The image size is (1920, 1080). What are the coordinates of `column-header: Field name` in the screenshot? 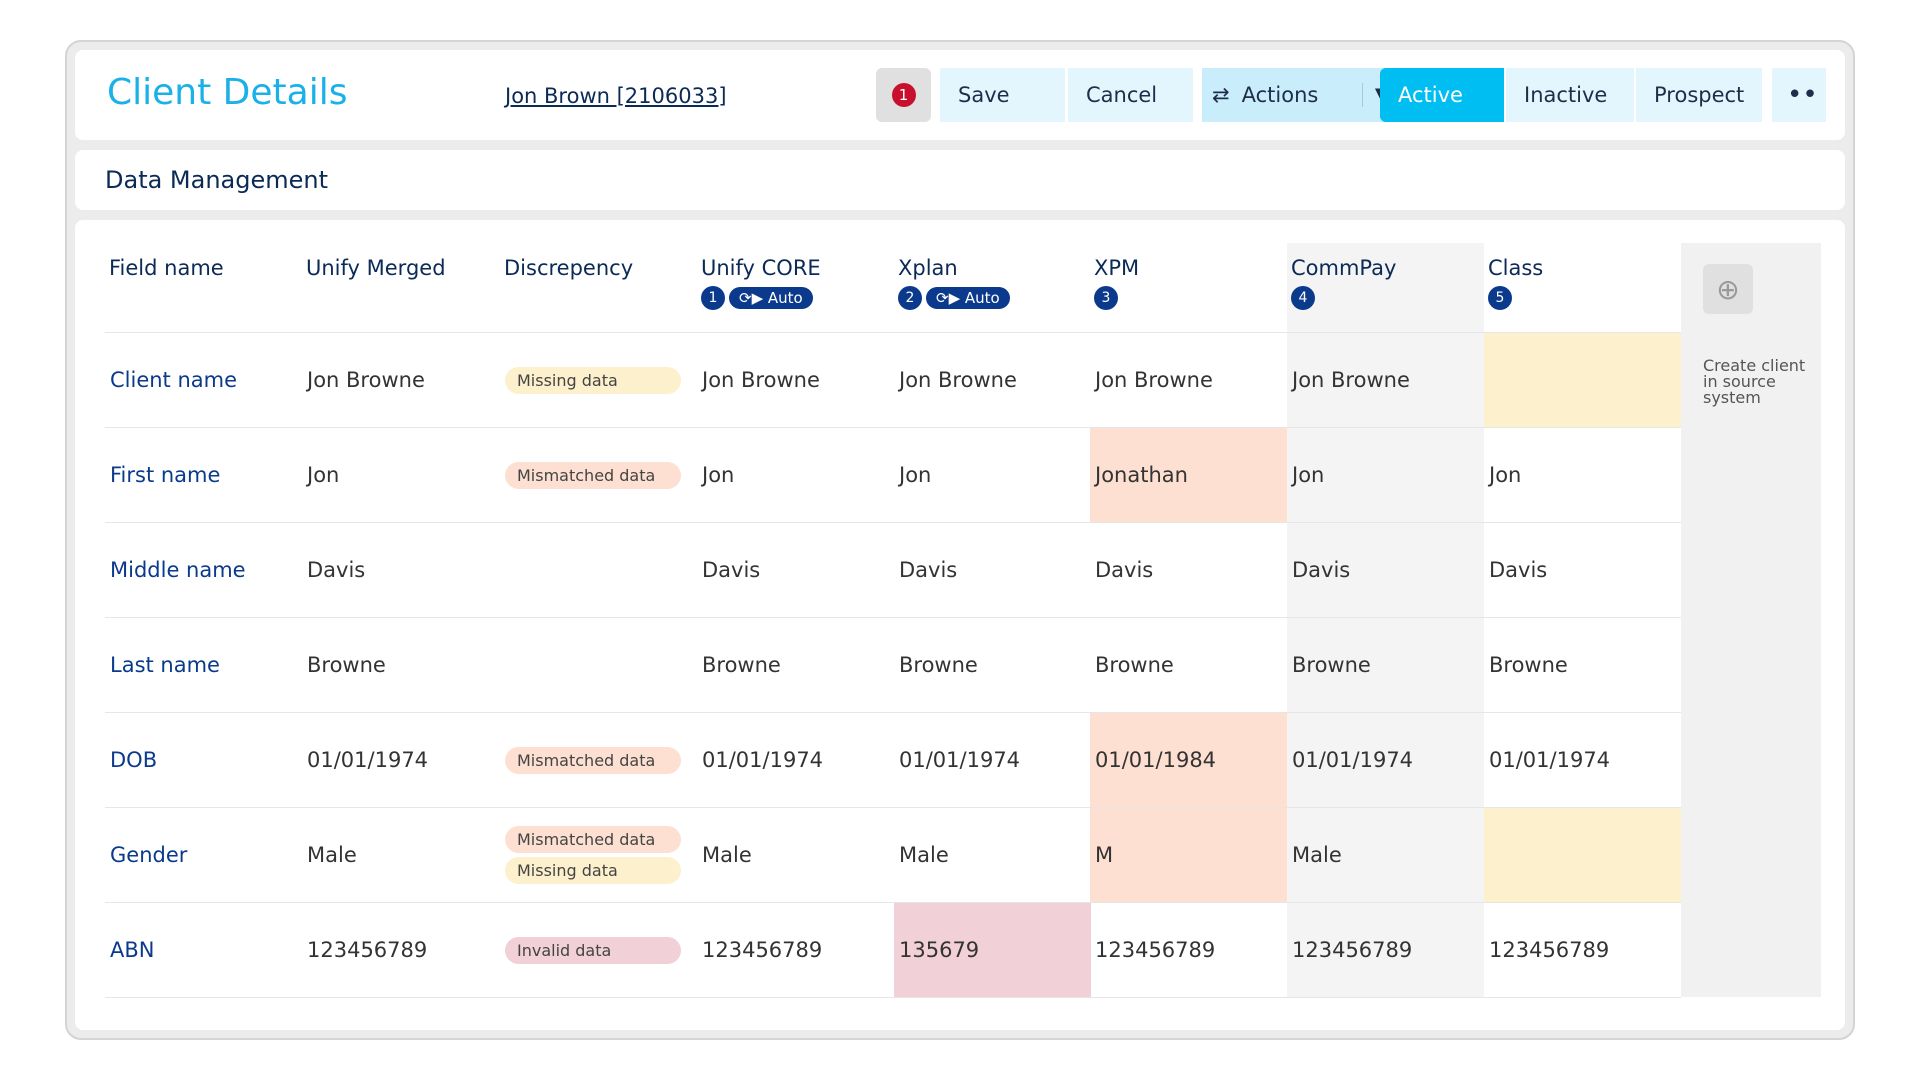 It's located at (203, 268).